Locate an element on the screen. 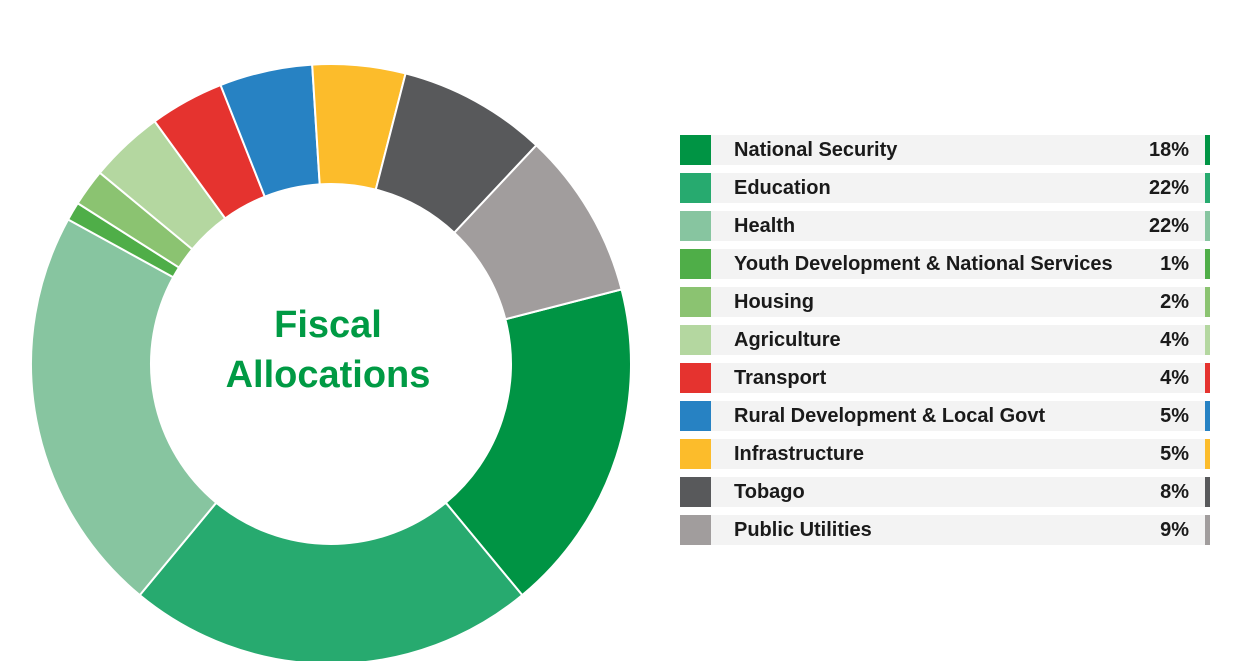 The width and height of the screenshot is (1242, 661). legend-item: Housing 2% is located at coordinates (945, 302).